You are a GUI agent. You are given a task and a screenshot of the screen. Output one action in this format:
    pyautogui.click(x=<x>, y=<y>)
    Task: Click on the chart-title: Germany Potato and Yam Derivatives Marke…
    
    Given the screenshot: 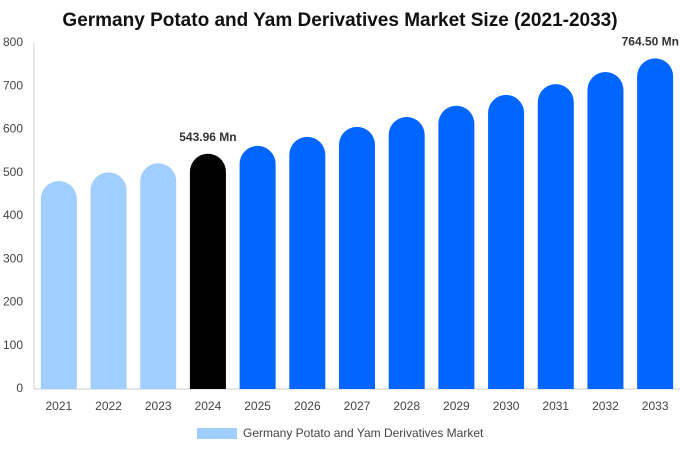 What is the action you would take?
    pyautogui.click(x=339, y=20)
    